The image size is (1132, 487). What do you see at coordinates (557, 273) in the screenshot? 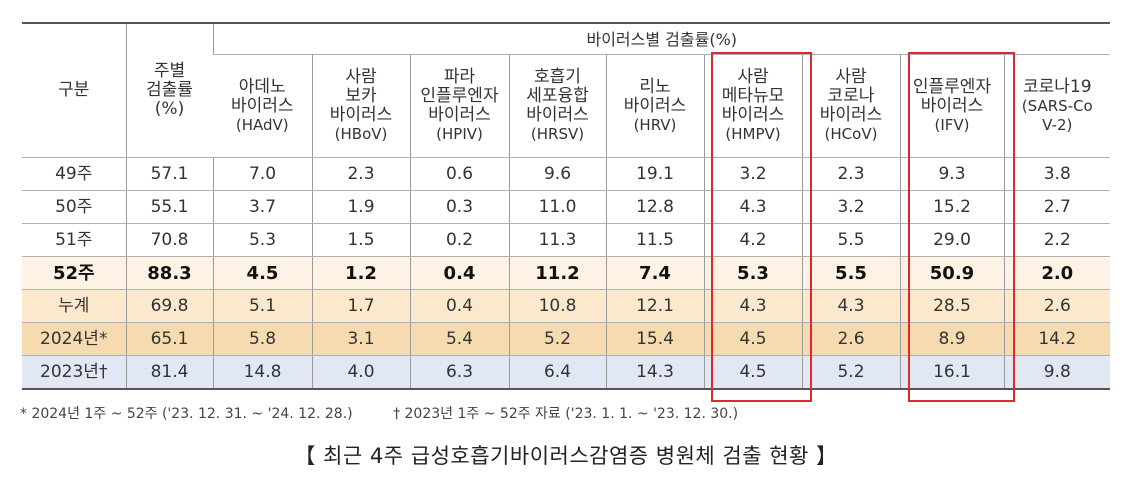
I see `virus-rate-cell: 11.2` at bounding box center [557, 273].